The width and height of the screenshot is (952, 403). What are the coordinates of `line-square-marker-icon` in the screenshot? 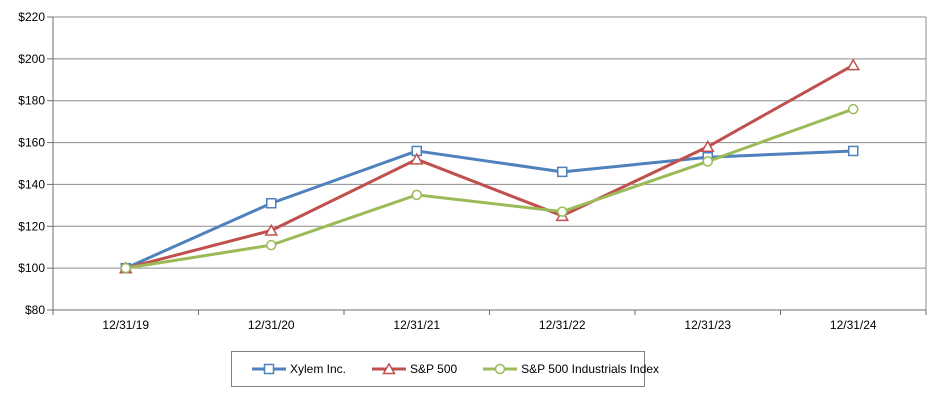 It's located at (269, 369).